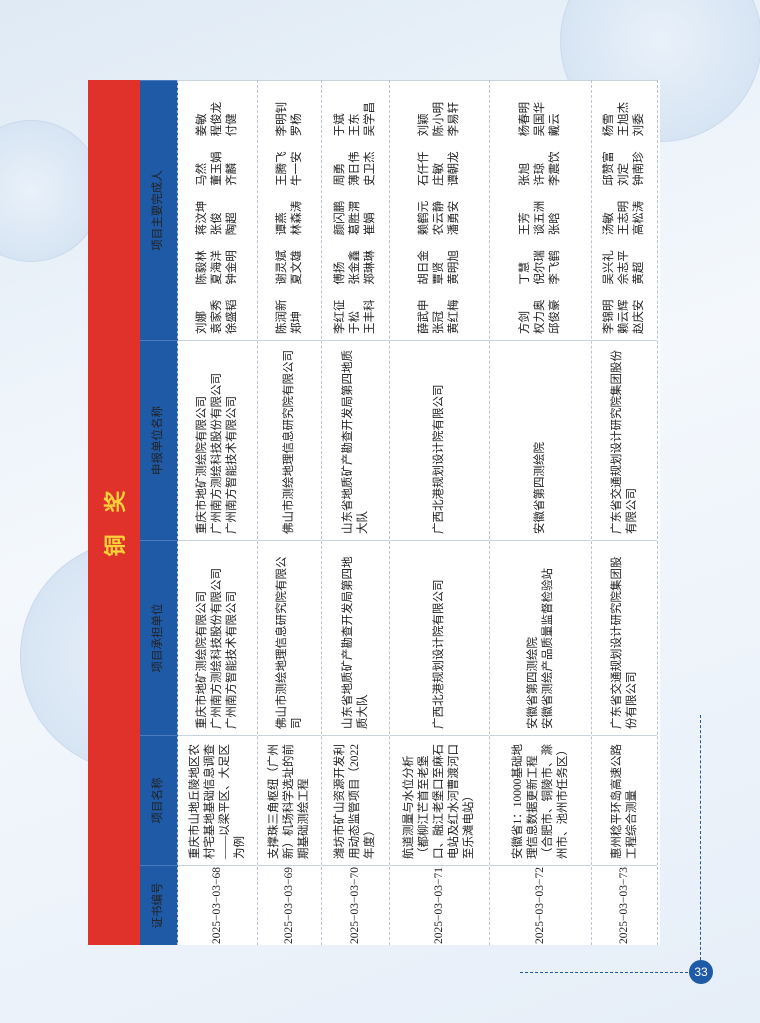  Describe the element at coordinates (355, 905) in the screenshot. I see `cell-text: 2025−03−03−70` at that location.